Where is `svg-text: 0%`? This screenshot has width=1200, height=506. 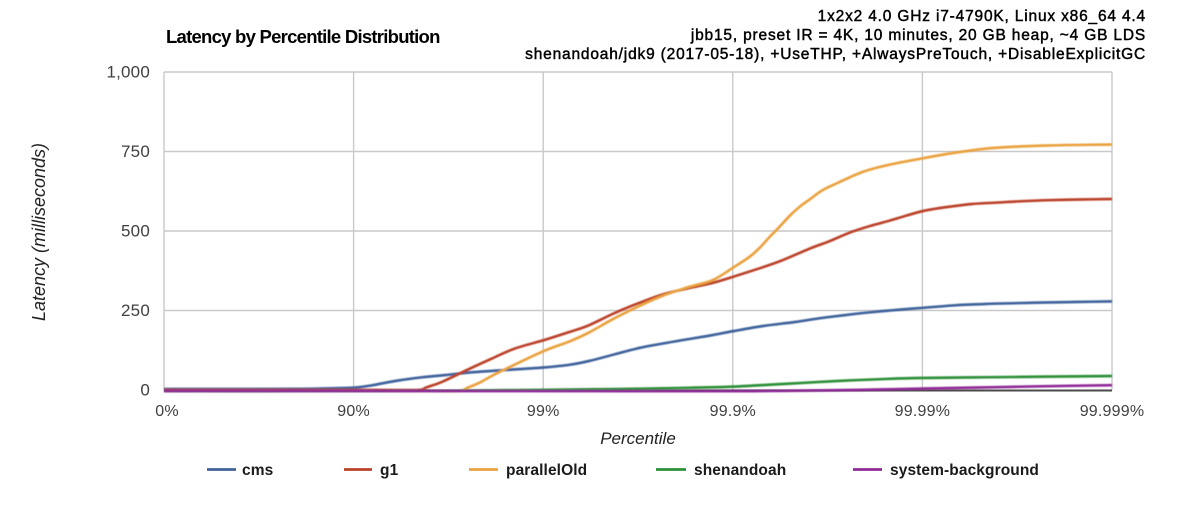
svg-text: 0% is located at coordinates (167, 411).